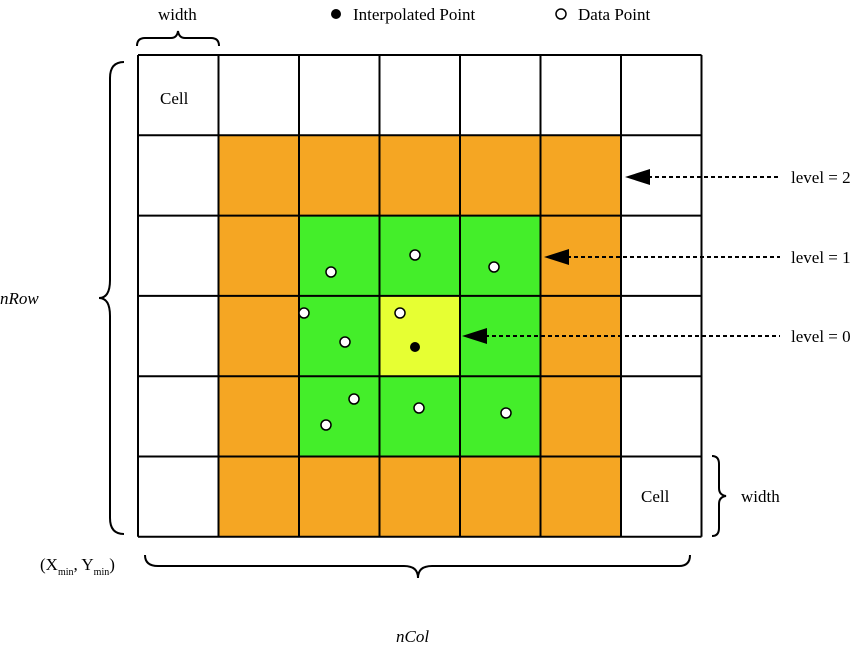 The width and height of the screenshot is (866, 650). I want to click on origin-min-y: min, so click(102, 572).